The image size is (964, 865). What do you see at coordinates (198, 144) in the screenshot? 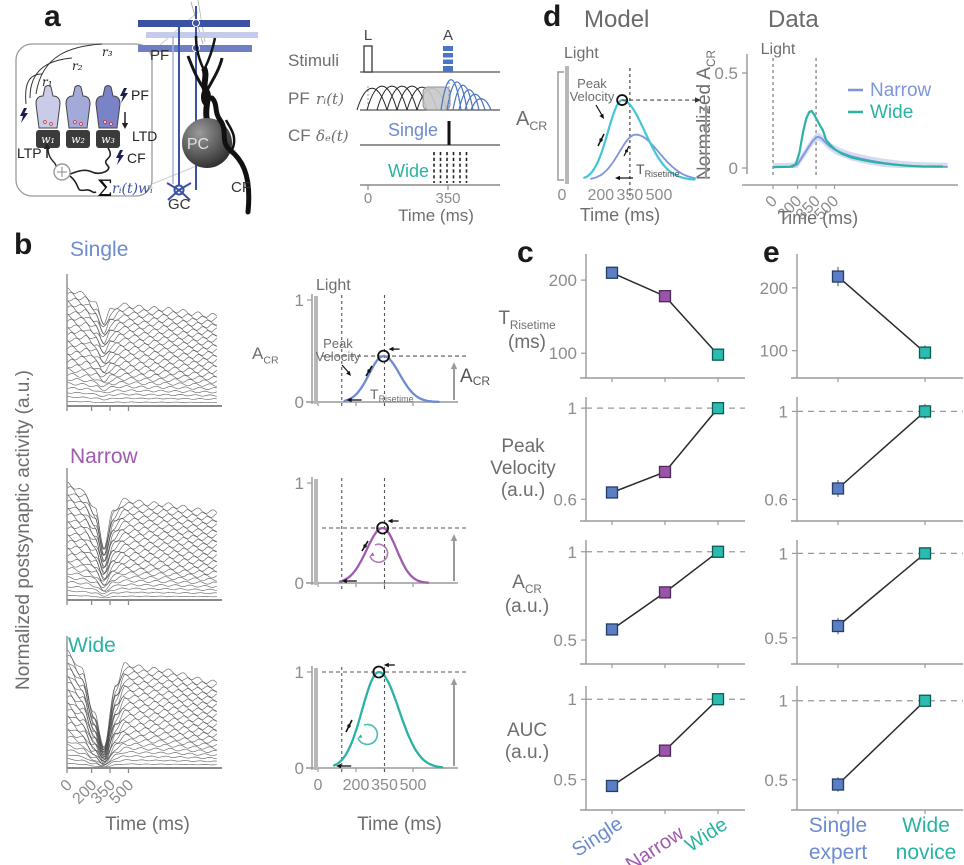
I see `pc-label: PC` at bounding box center [198, 144].